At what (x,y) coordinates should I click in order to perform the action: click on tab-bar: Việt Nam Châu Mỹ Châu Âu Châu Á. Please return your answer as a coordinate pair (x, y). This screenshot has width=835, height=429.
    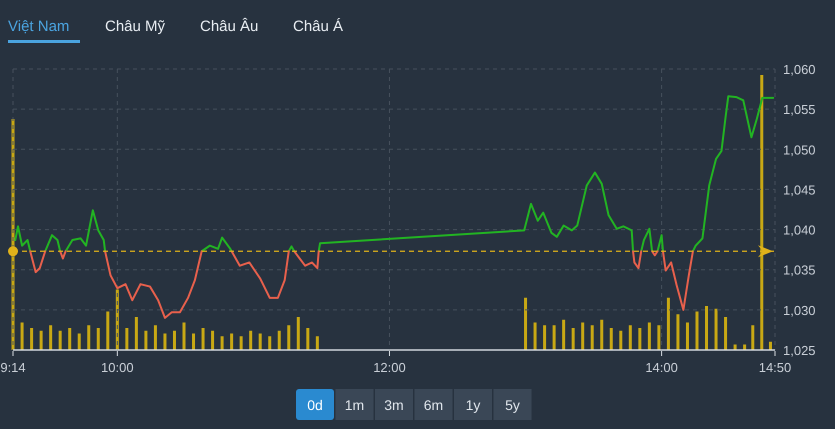
    Looking at the image, I should click on (176, 30).